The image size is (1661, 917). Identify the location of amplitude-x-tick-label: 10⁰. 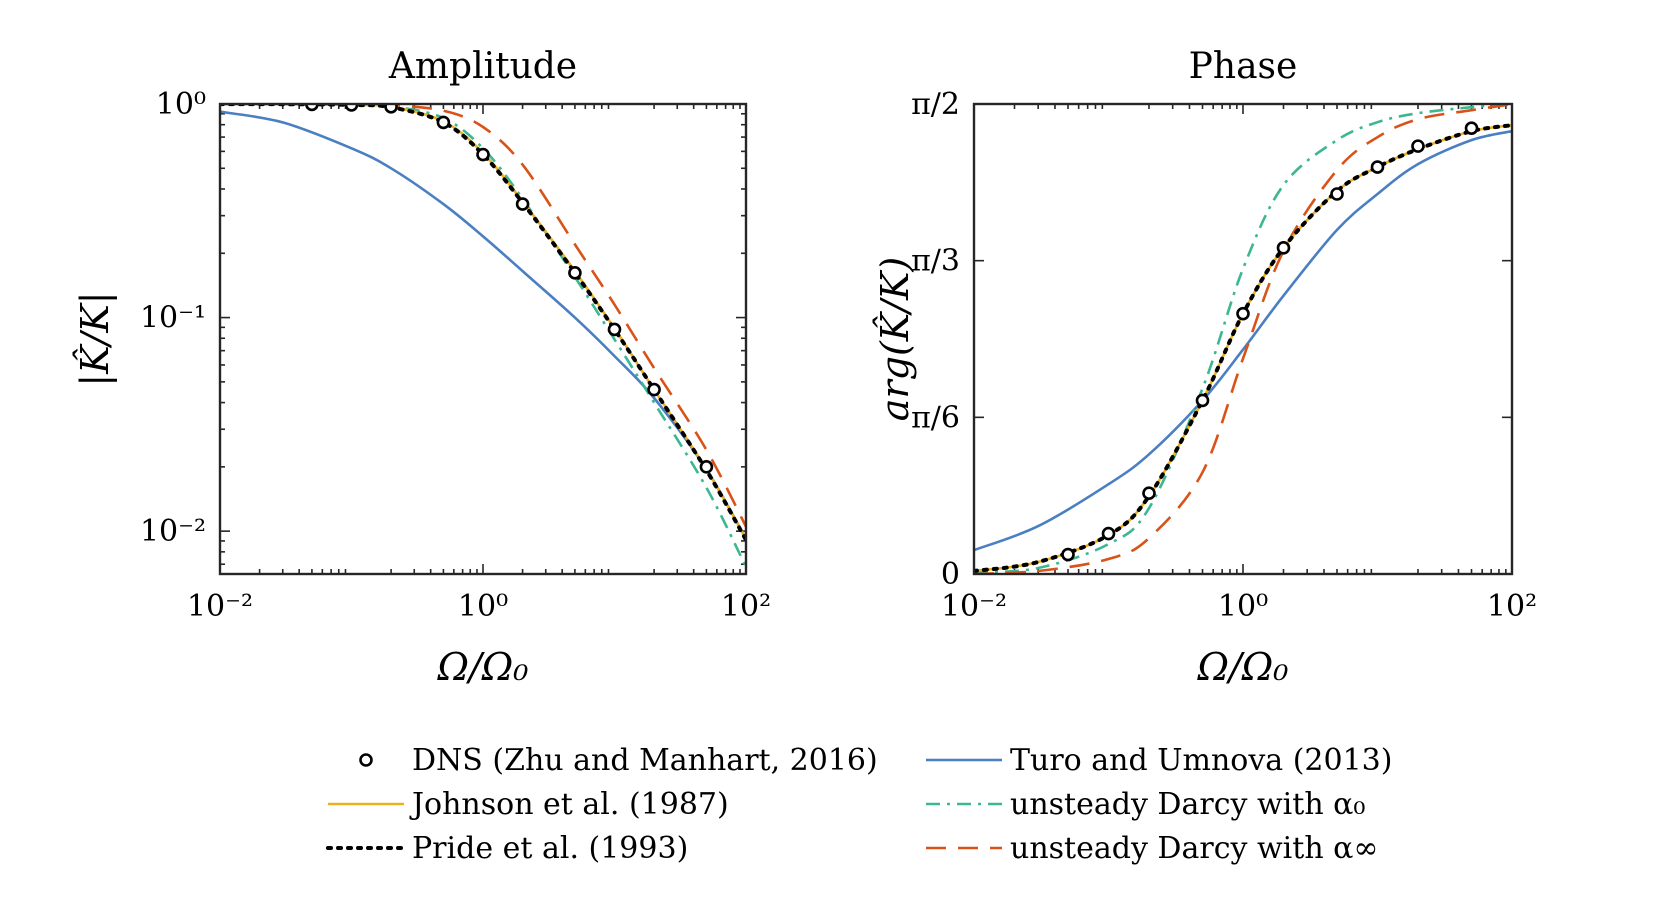
(483, 606).